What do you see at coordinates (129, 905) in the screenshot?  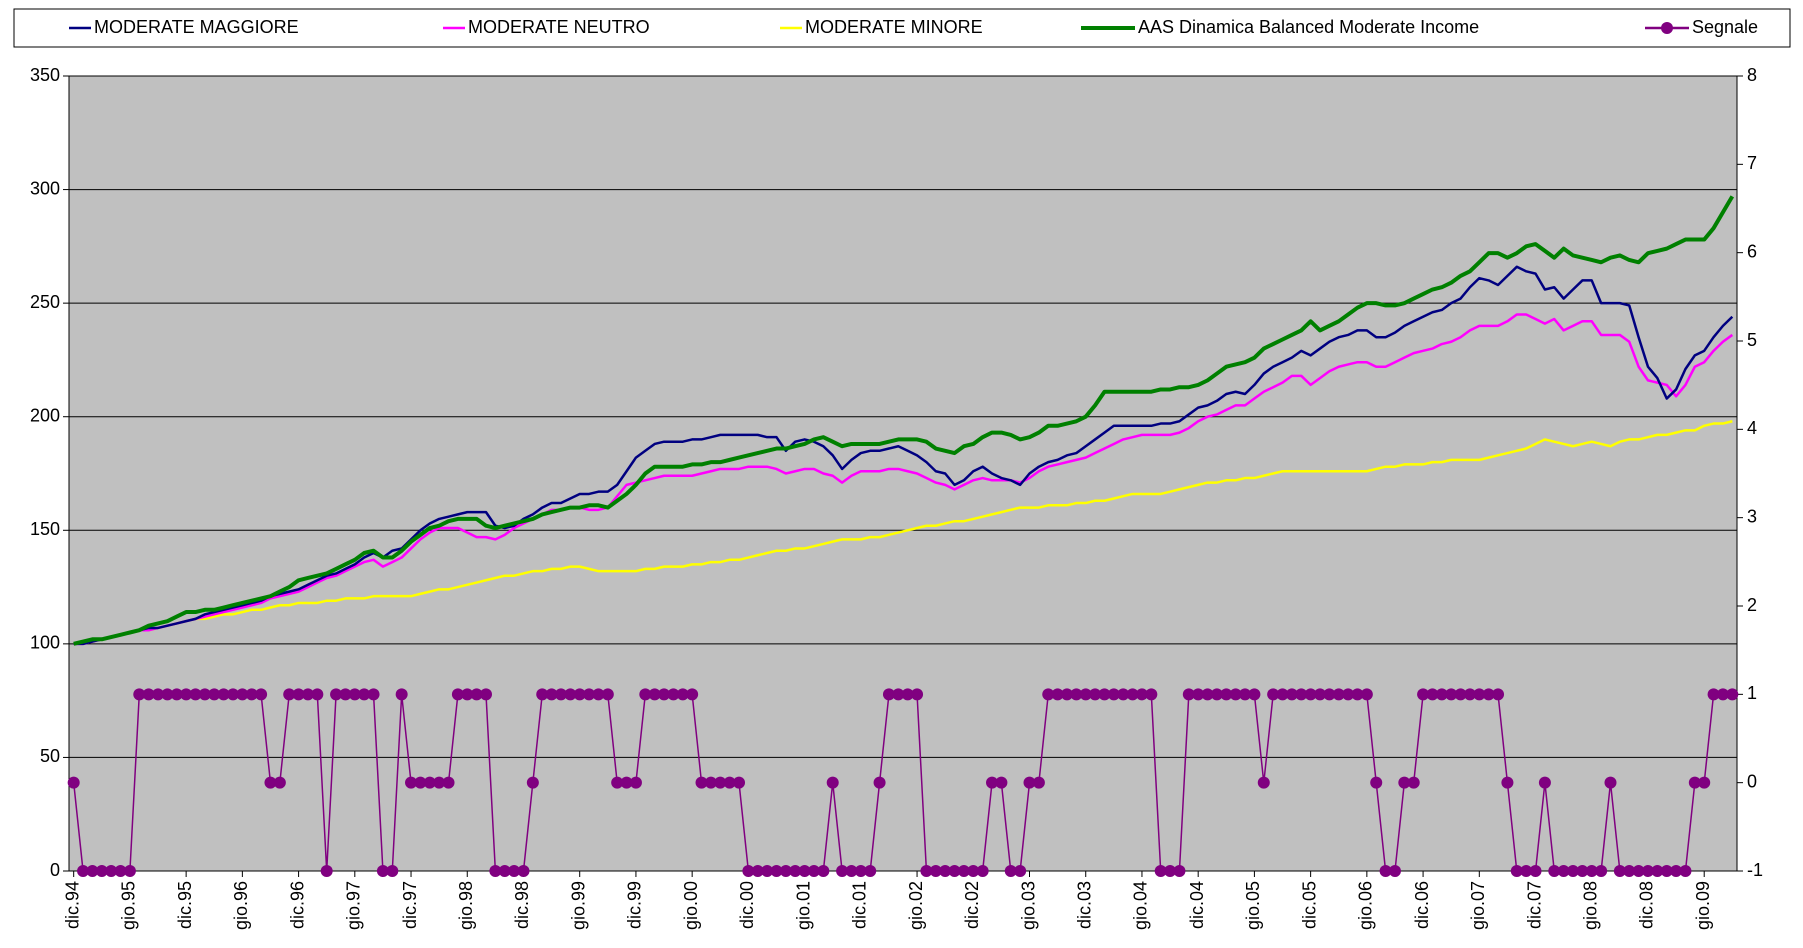 I see `x-tick-label: gio.95` at bounding box center [129, 905].